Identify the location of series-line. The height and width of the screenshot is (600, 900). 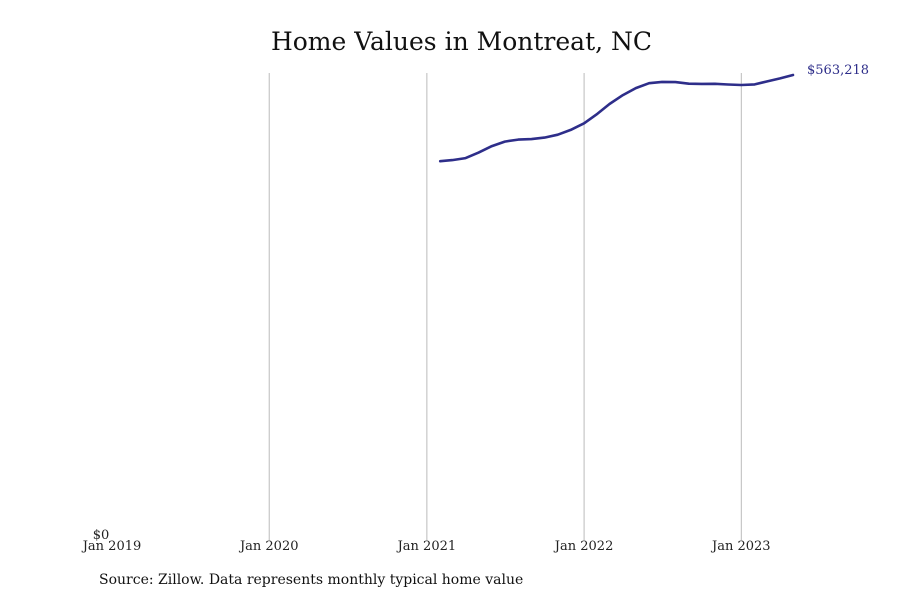
(616, 118).